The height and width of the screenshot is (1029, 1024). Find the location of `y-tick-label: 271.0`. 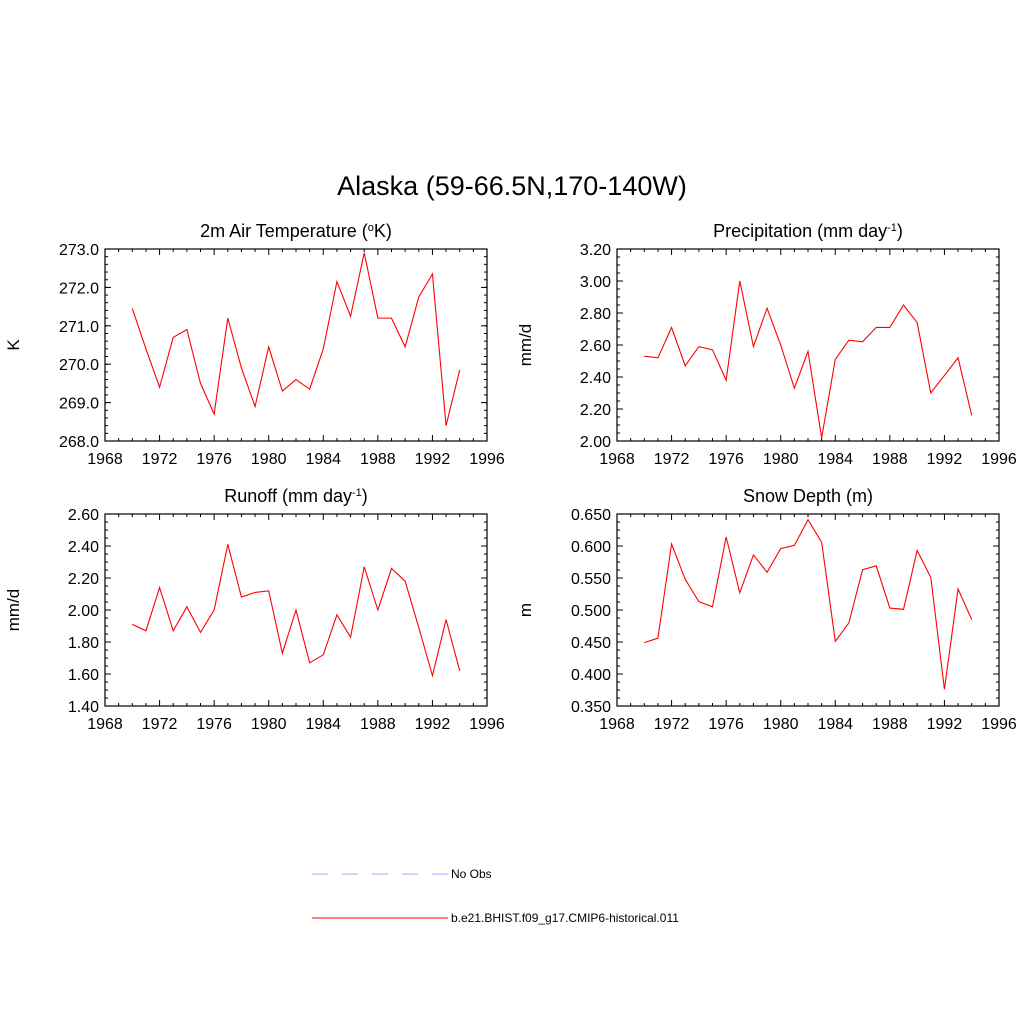

y-tick-label: 271.0 is located at coordinates (79, 327).